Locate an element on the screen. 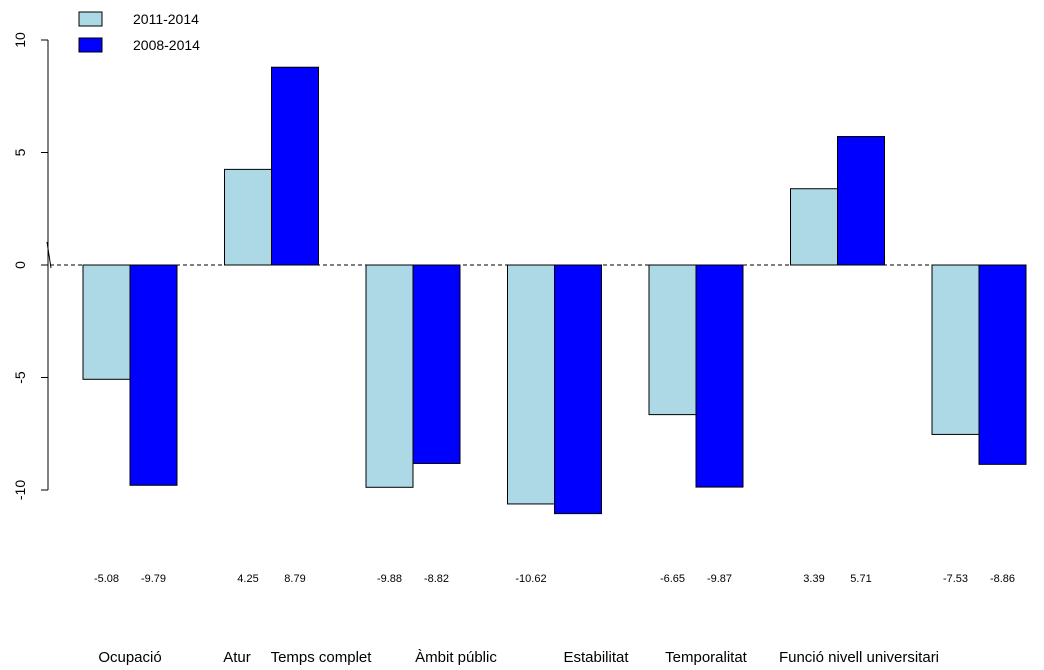 Image resolution: width=1044 pixels, height=670 pixels. value-label: 4.25 is located at coordinates (247, 579).